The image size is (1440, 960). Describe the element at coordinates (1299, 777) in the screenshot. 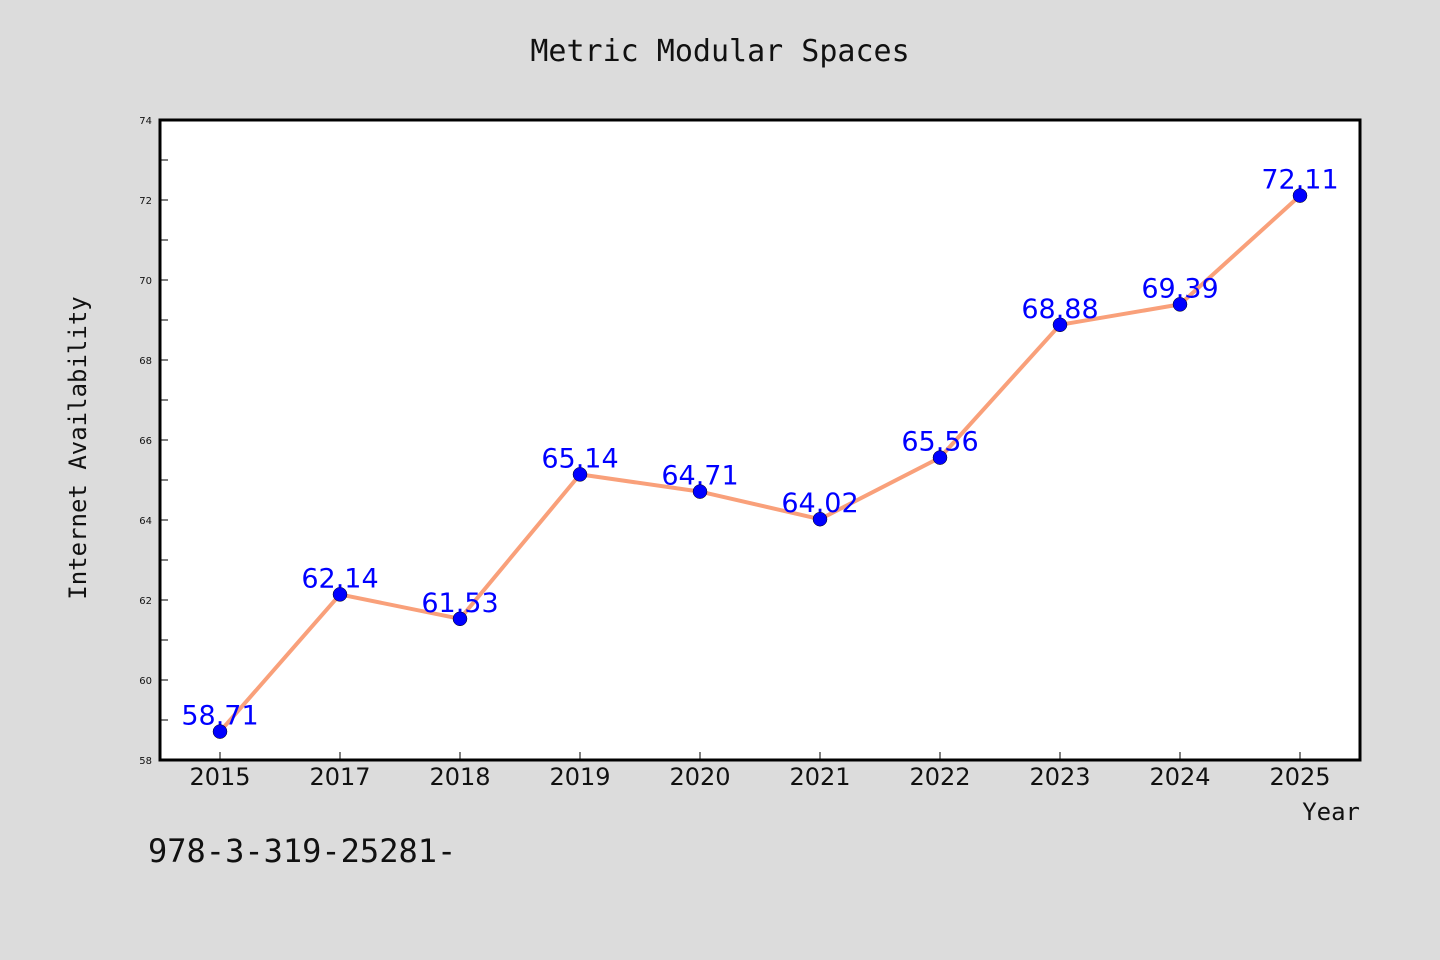

I see `x-tick-label: 2025` at that location.